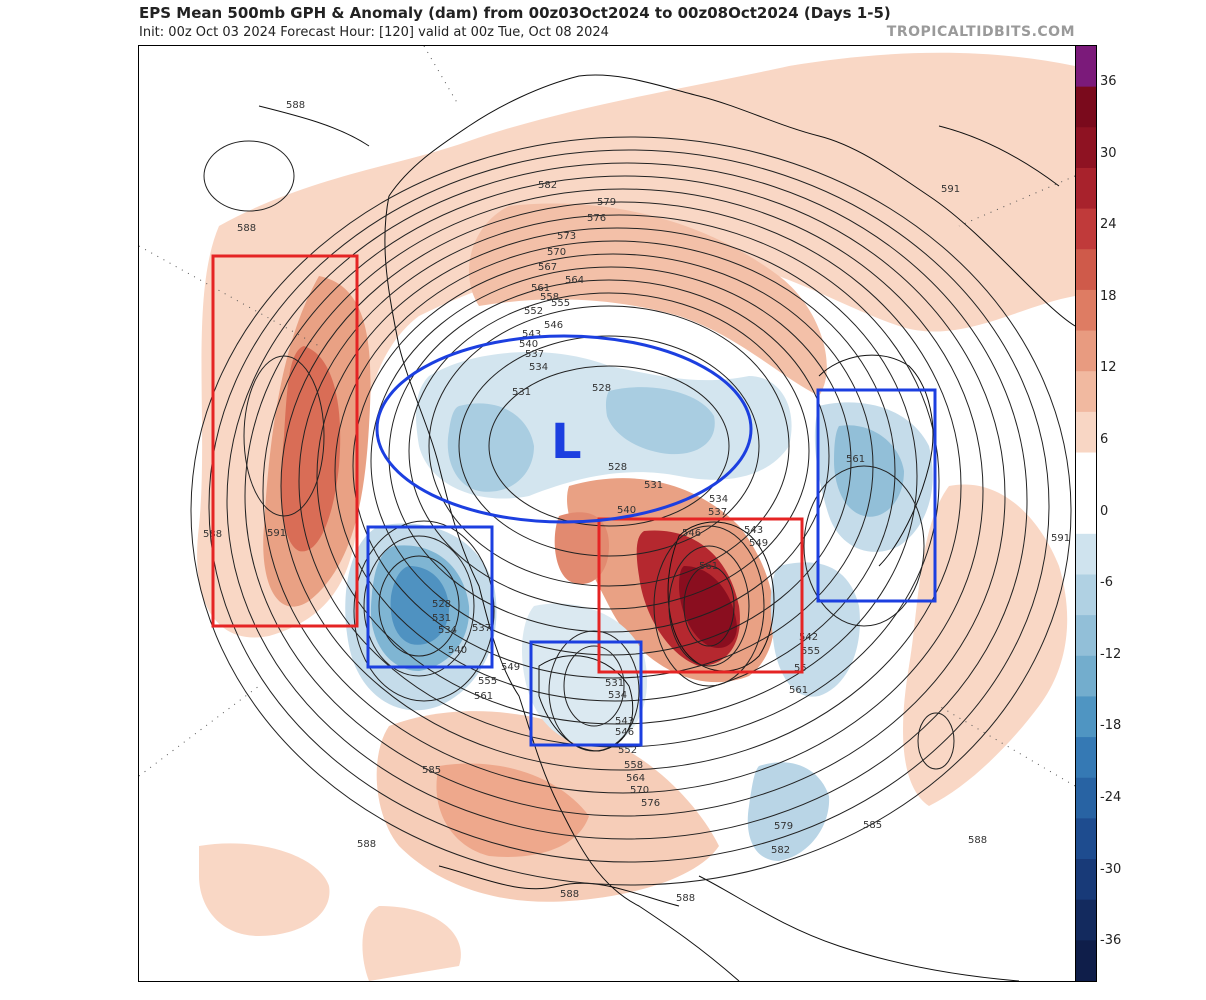  Describe the element at coordinates (700, 595) in the screenshot. I see `ridge-highlight-box-greenland` at that location.